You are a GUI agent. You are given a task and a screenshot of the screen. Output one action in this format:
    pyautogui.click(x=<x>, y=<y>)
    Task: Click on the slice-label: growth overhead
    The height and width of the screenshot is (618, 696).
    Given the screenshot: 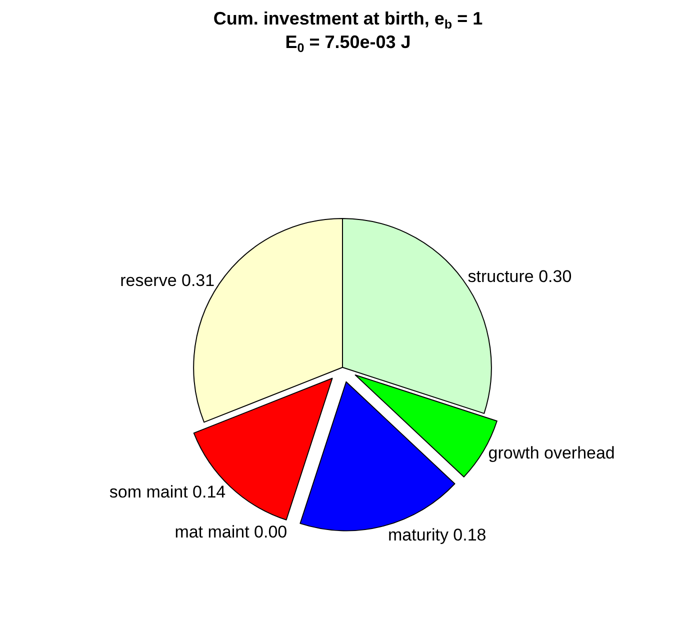 What is the action you would take?
    pyautogui.click(x=551, y=453)
    